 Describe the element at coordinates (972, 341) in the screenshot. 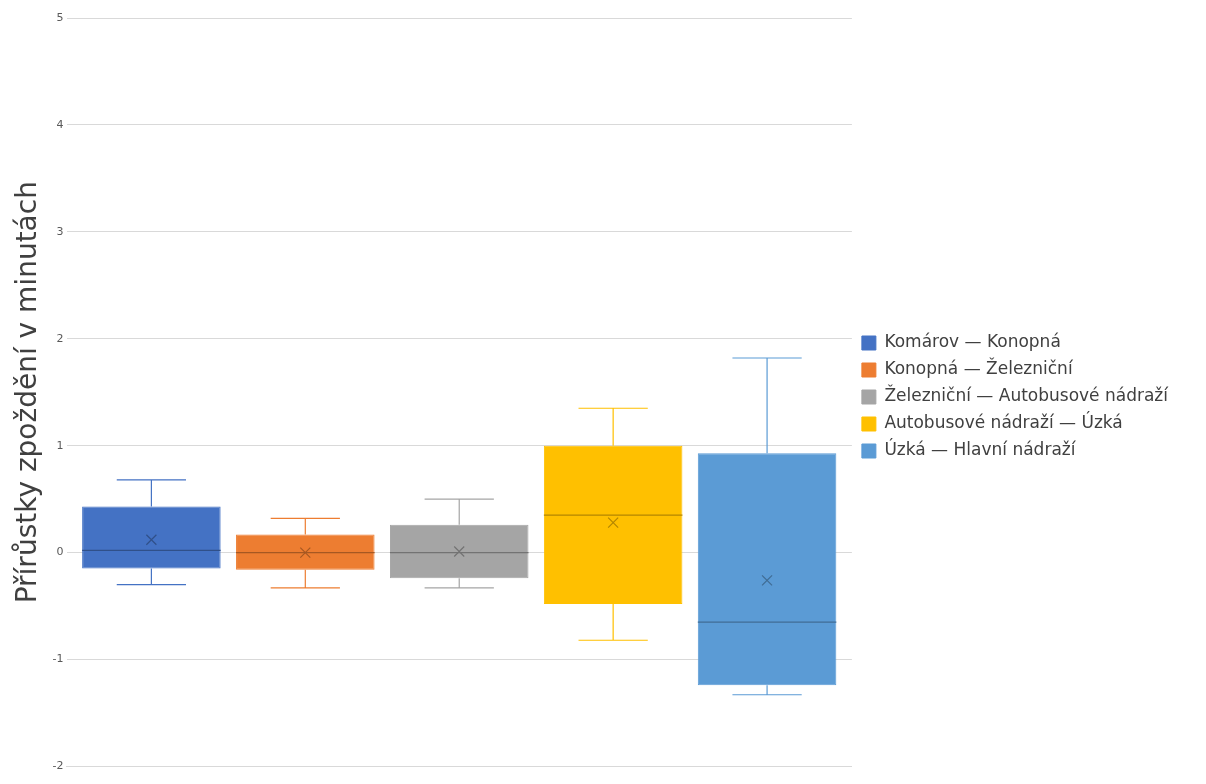

I see `legend-label: Komárov — Konopná` at that location.